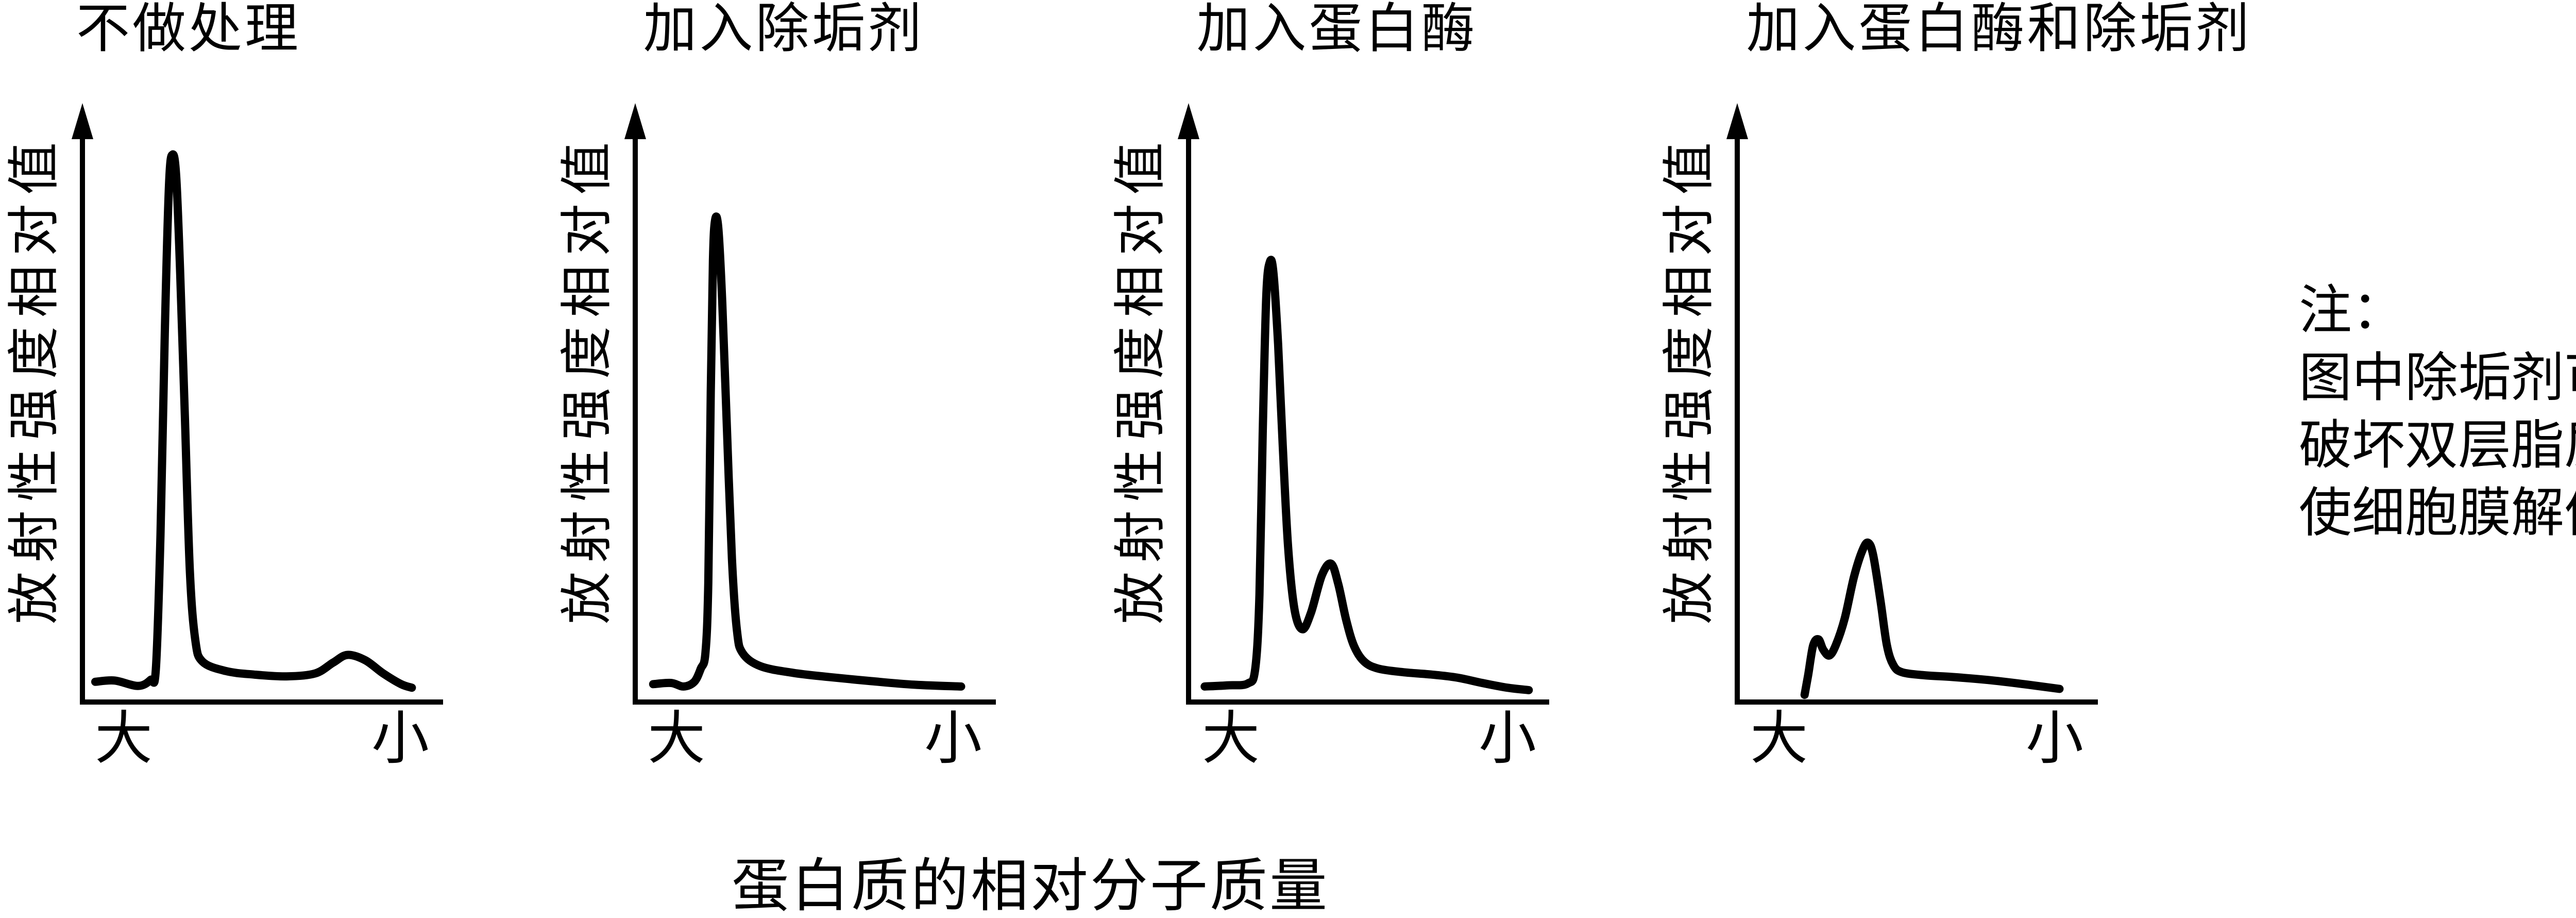 The height and width of the screenshot is (918, 2576). What do you see at coordinates (82, 121) in the screenshot?
I see `panel-1-y-axis-arrow-icon` at bounding box center [82, 121].